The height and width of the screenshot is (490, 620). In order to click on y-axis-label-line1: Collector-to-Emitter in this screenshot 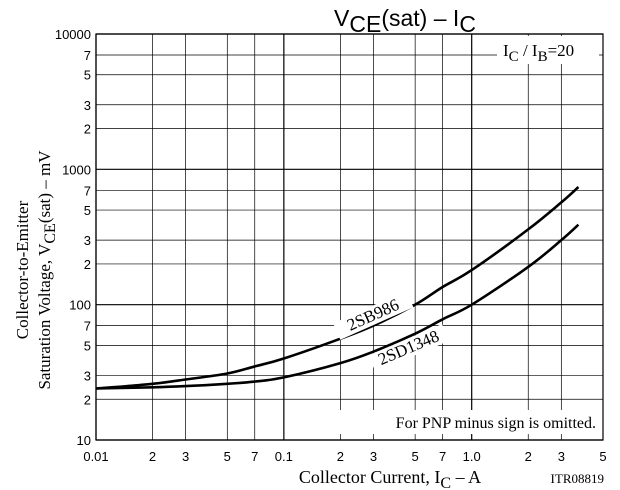, I will do `click(22, 269)`.